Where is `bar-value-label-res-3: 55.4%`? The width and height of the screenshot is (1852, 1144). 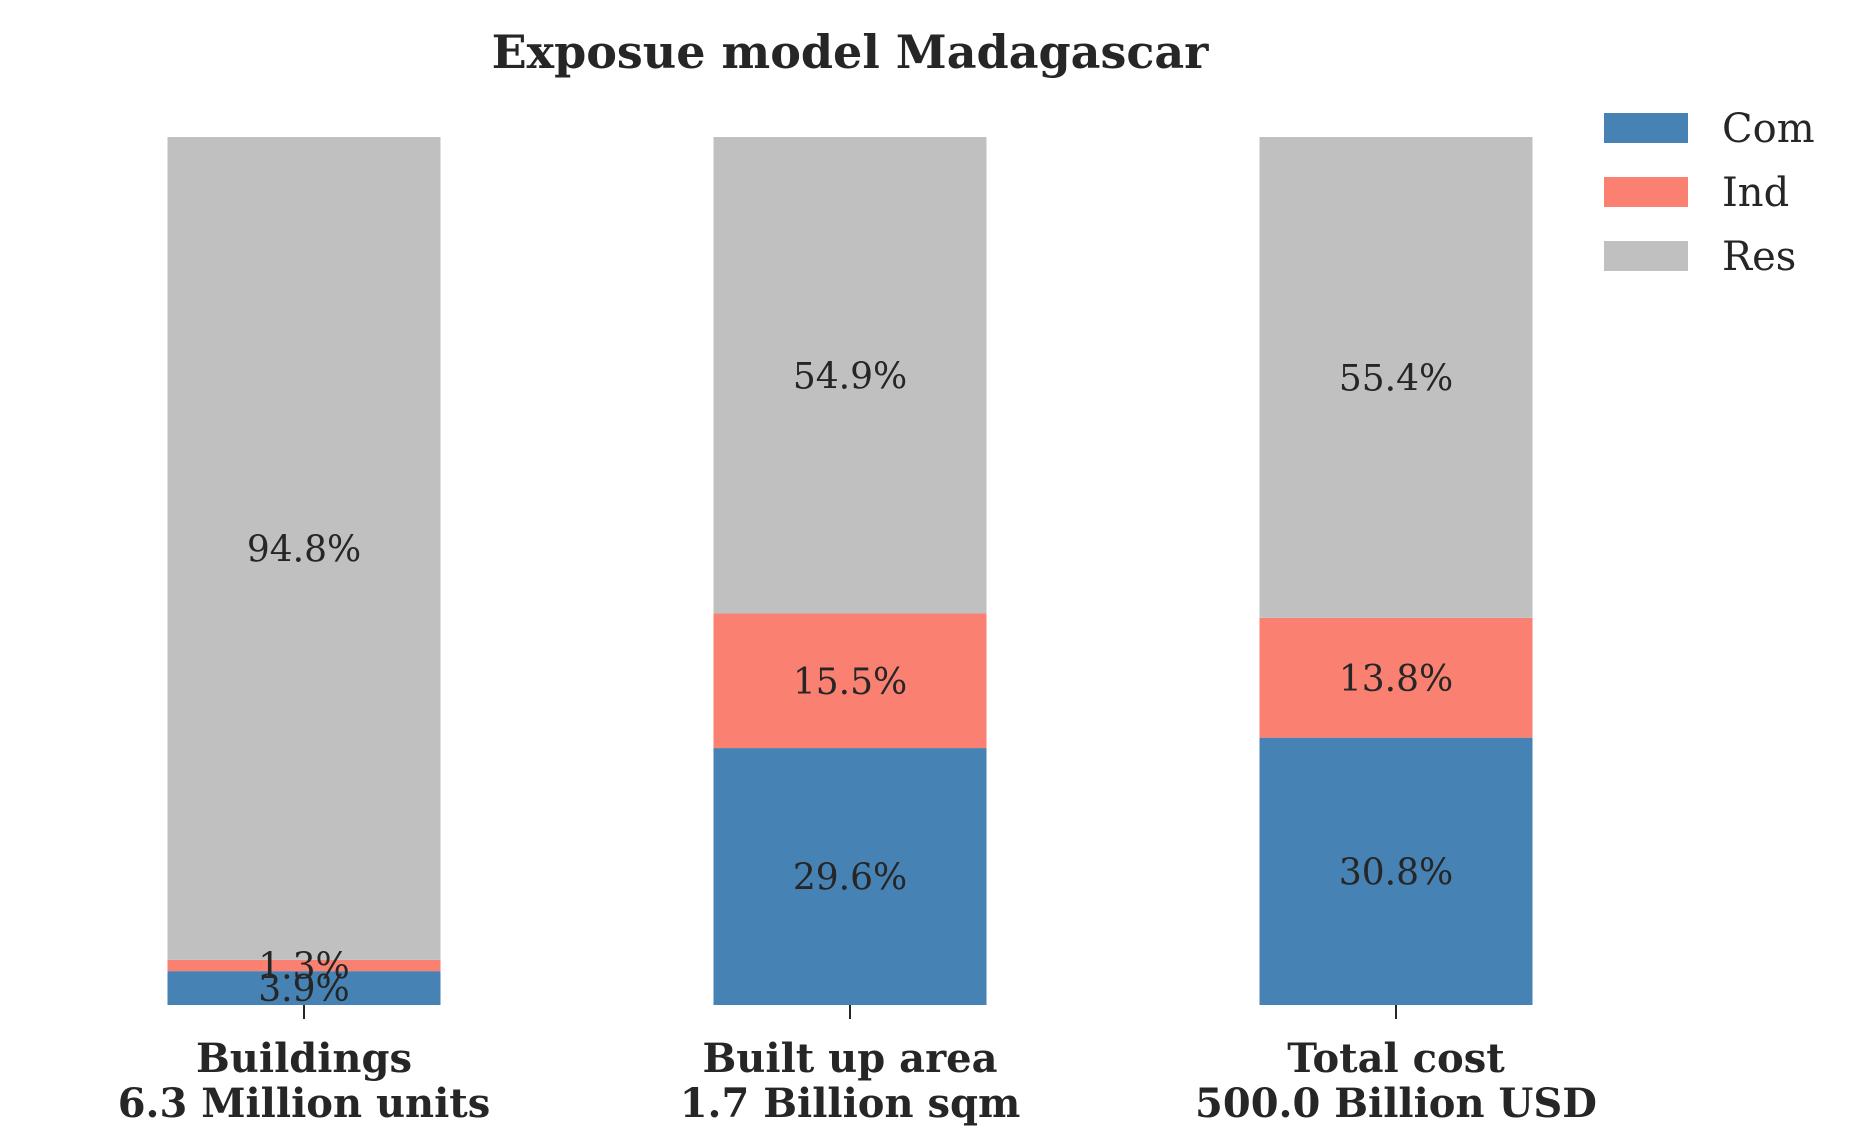 bar-value-label-res-3: 55.4% is located at coordinates (1396, 378).